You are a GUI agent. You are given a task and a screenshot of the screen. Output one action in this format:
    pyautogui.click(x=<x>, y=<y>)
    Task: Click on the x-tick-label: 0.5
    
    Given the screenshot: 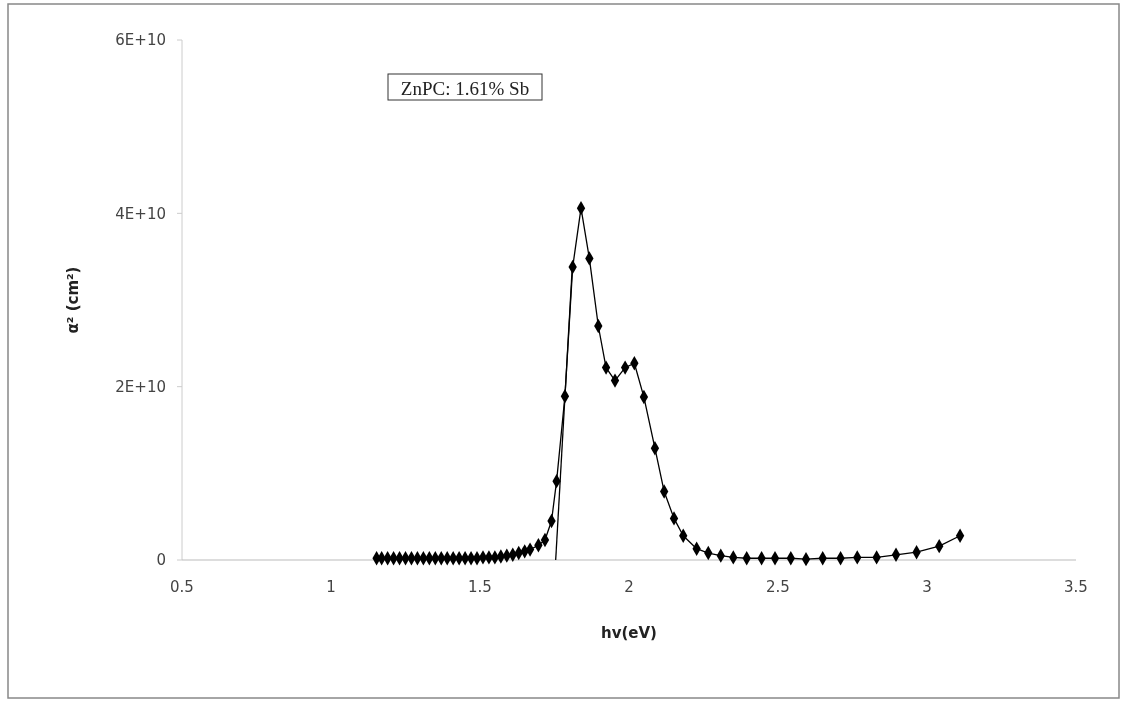 What is the action you would take?
    pyautogui.click(x=182, y=587)
    